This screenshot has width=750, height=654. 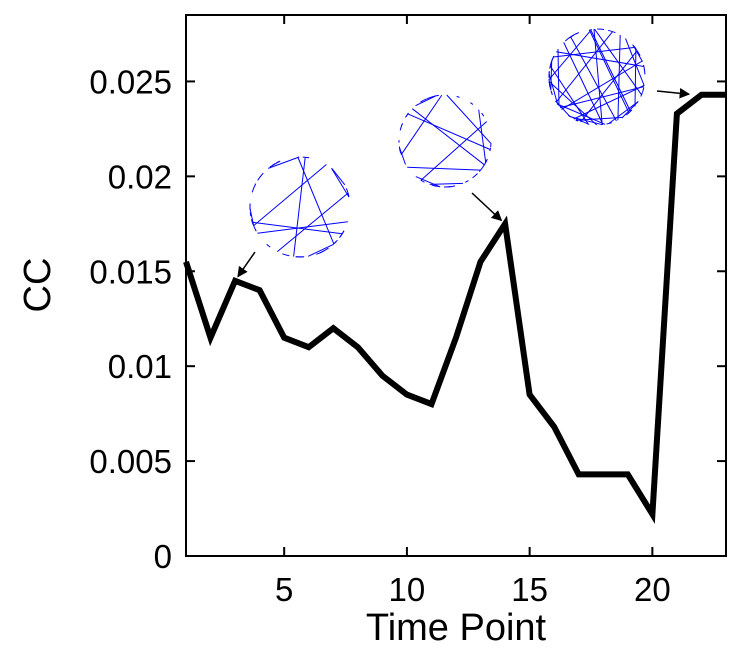 What do you see at coordinates (130, 81) in the screenshot?
I see `y-tick-label: 0.025` at bounding box center [130, 81].